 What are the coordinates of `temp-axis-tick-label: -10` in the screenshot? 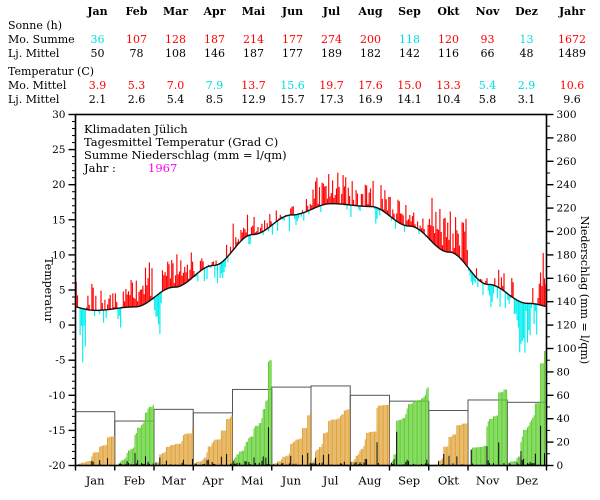 It's located at (57, 396).